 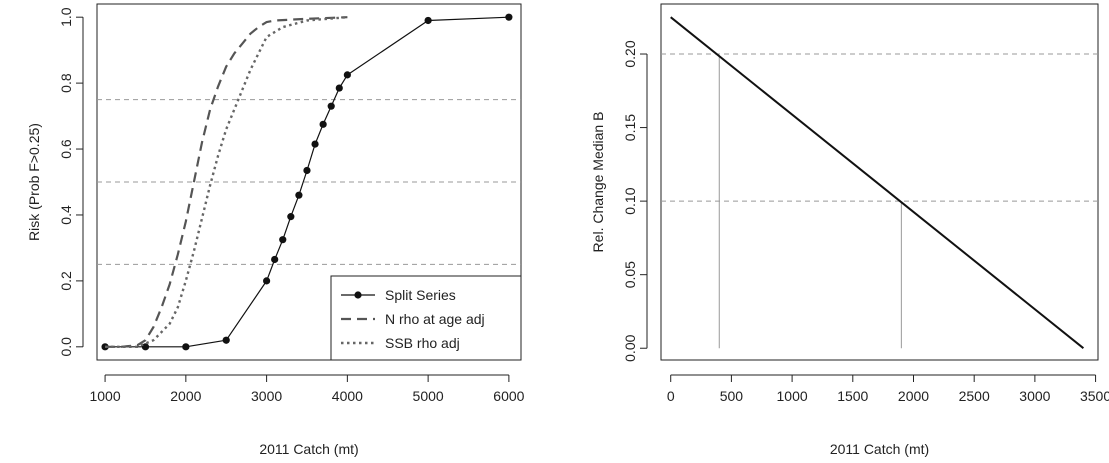 What do you see at coordinates (358, 295) in the screenshot?
I see `legend-marker` at bounding box center [358, 295].